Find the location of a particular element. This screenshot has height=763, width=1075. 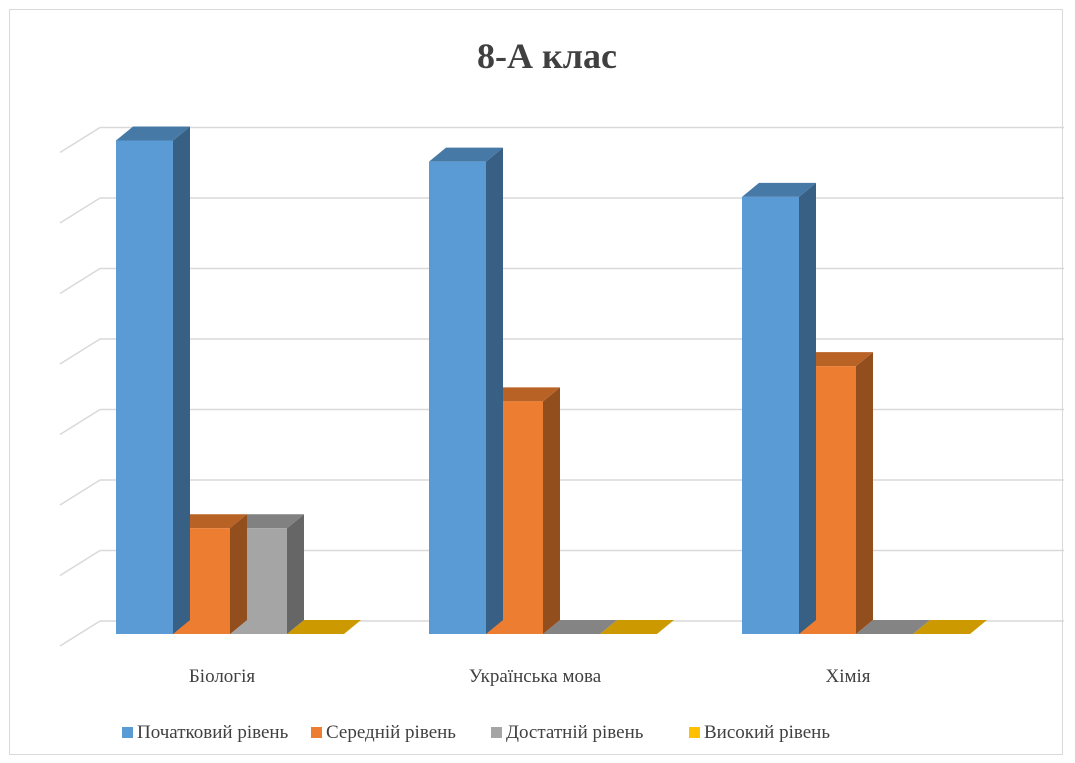

legend-label: Високий рівень is located at coordinates (767, 732).